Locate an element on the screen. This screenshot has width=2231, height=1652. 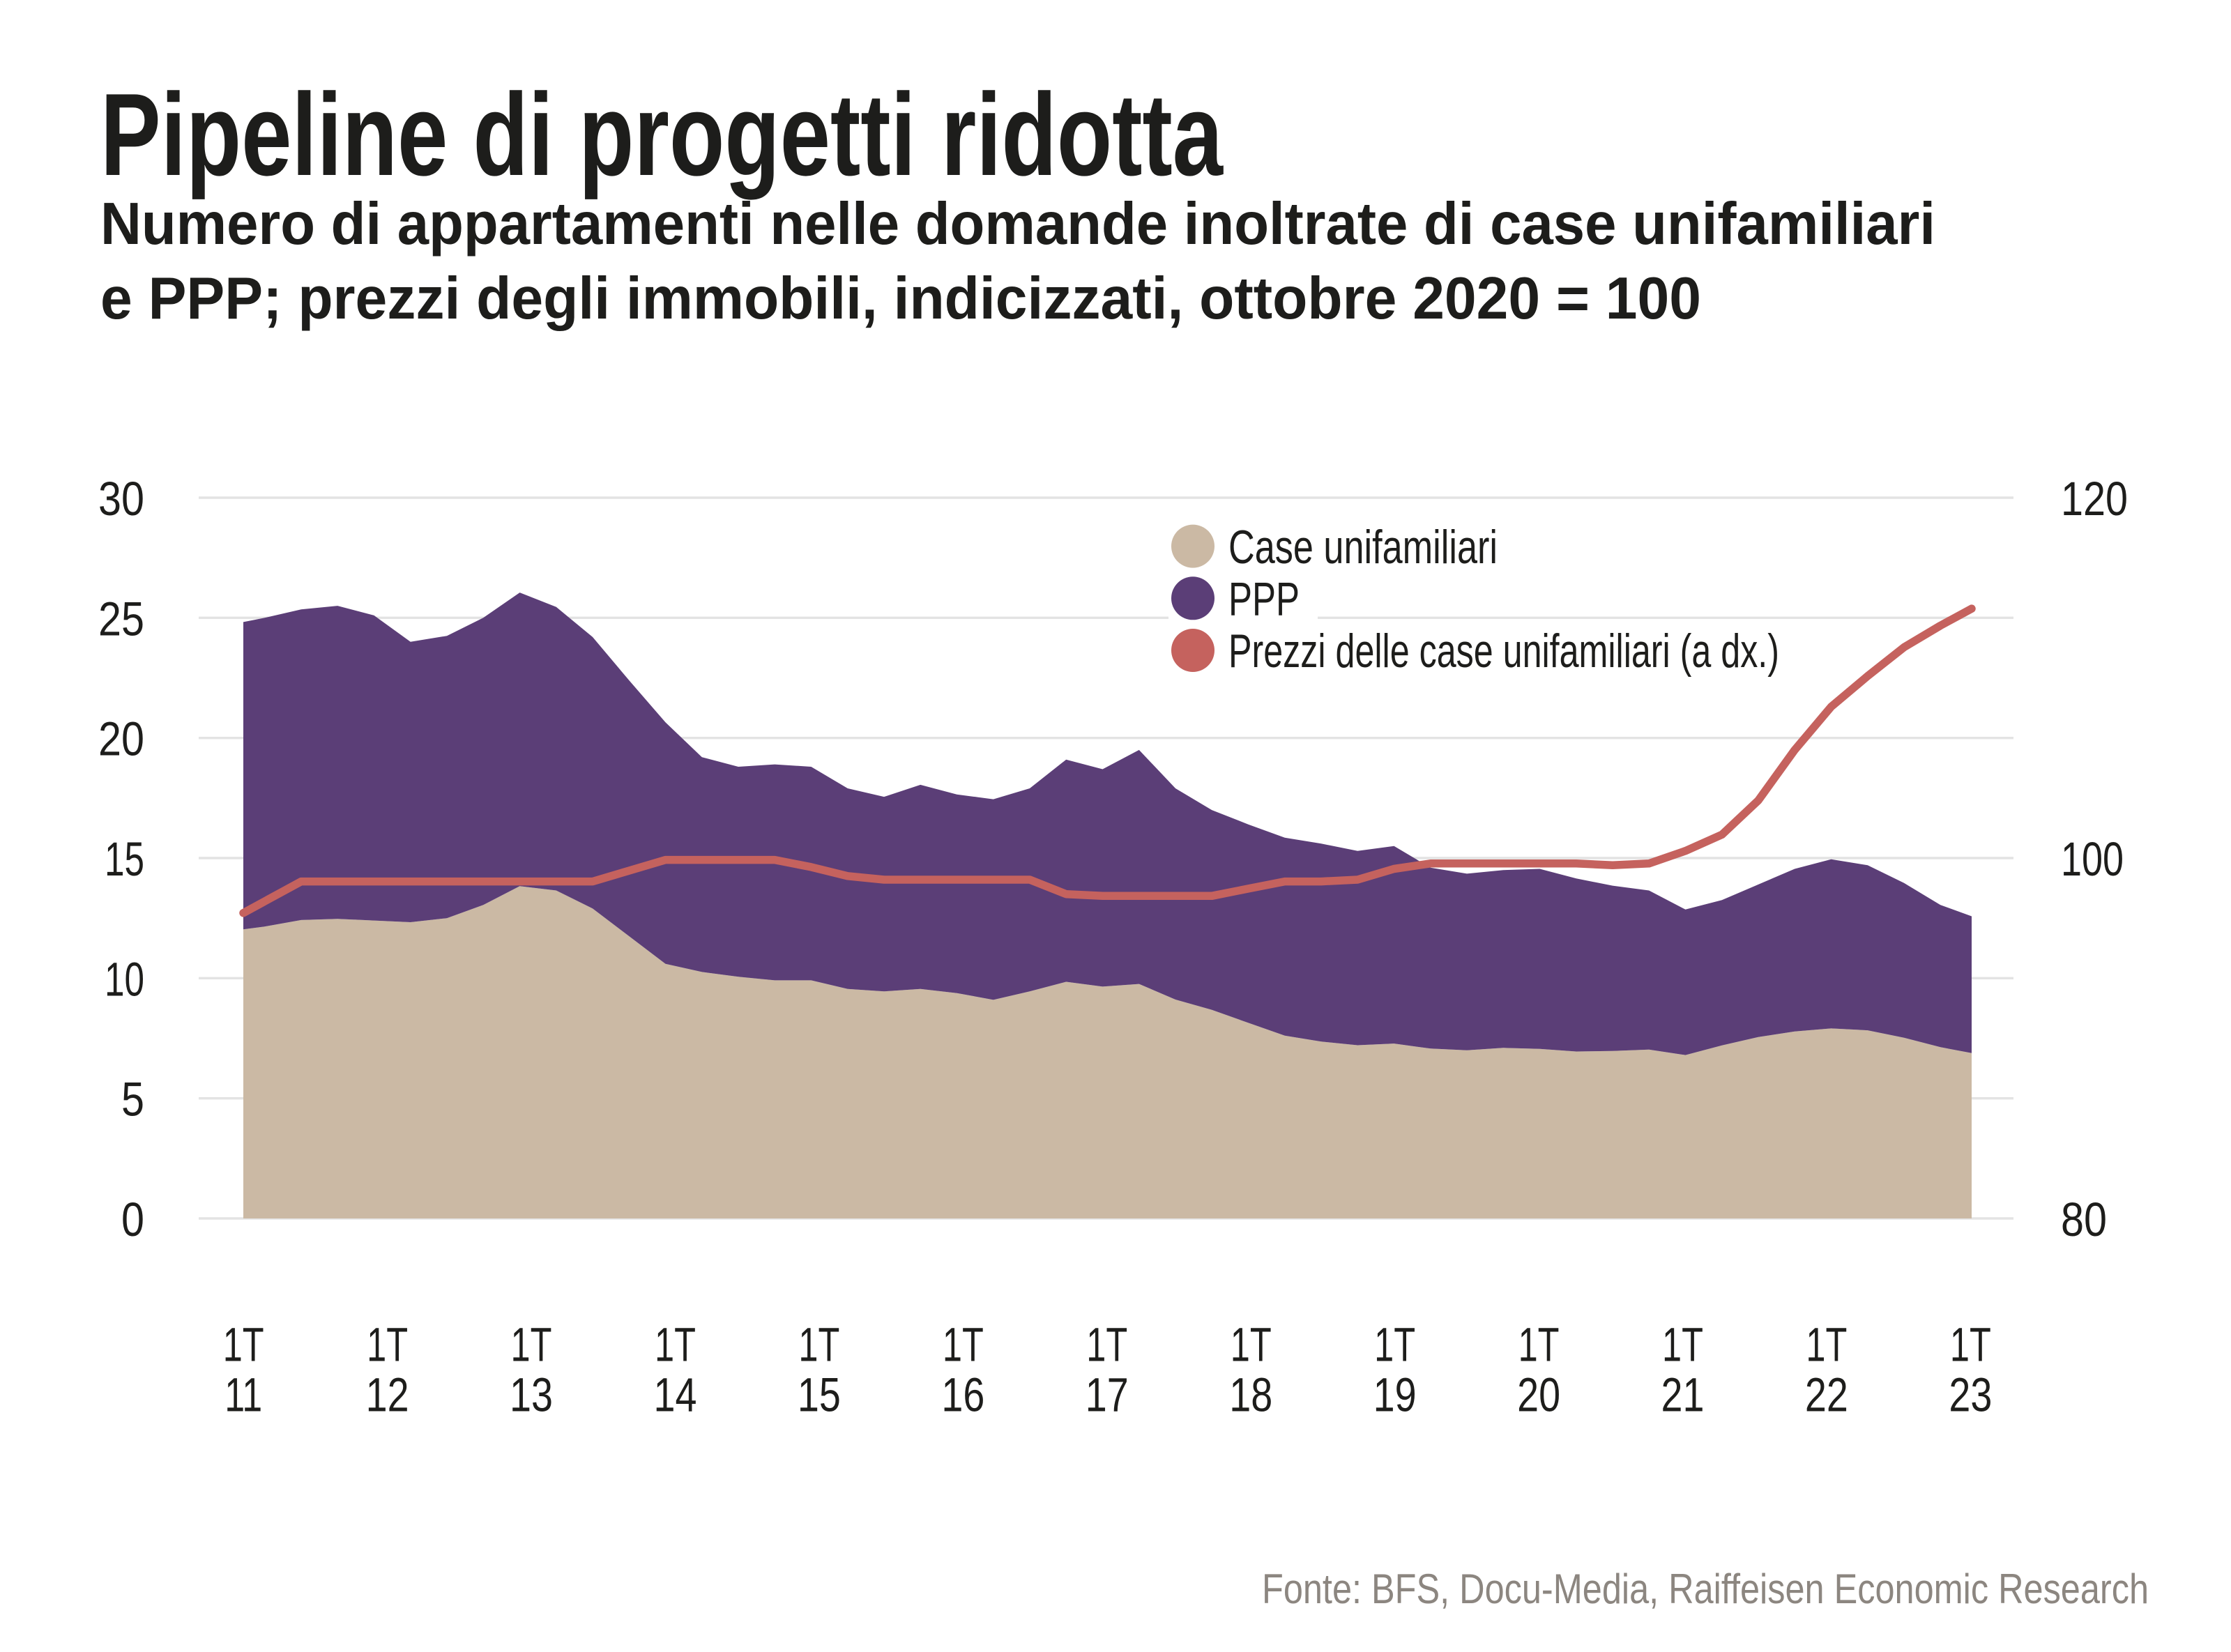
svg-text: PPP is located at coordinates (1264, 599).